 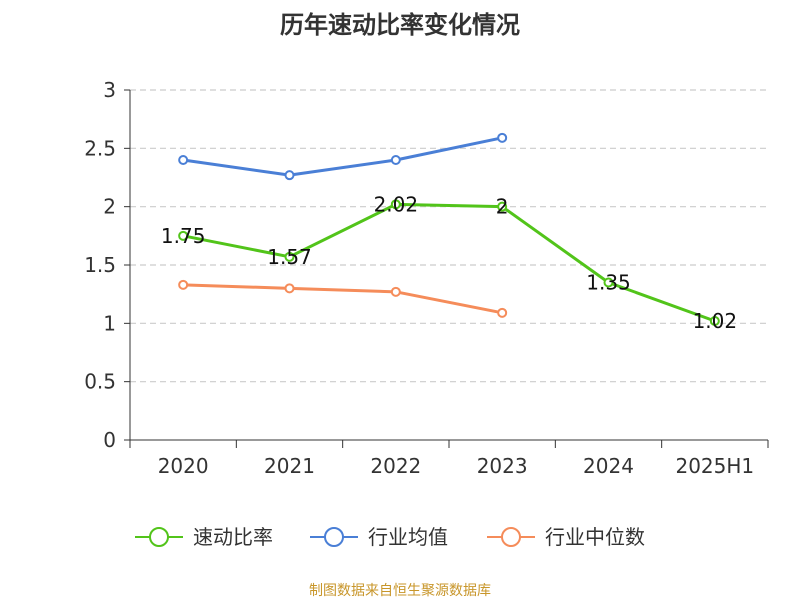 What do you see at coordinates (289, 466) in the screenshot?
I see `x-tick-label: 2021` at bounding box center [289, 466].